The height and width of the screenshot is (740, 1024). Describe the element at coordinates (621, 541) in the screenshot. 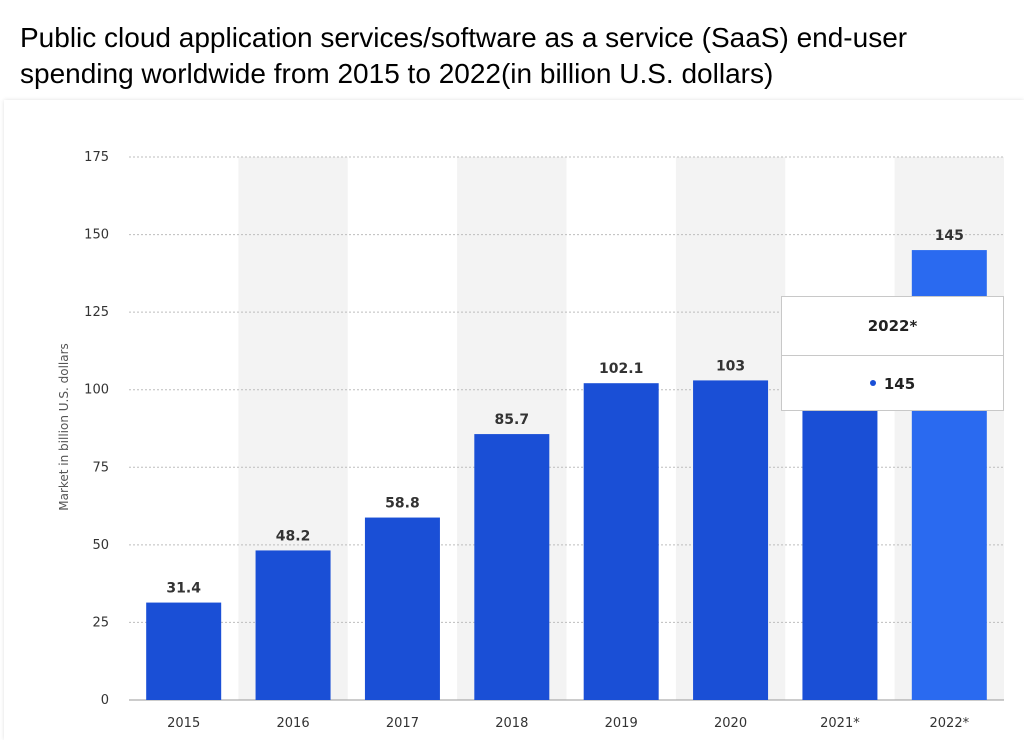

I see `bar-2019` at that location.